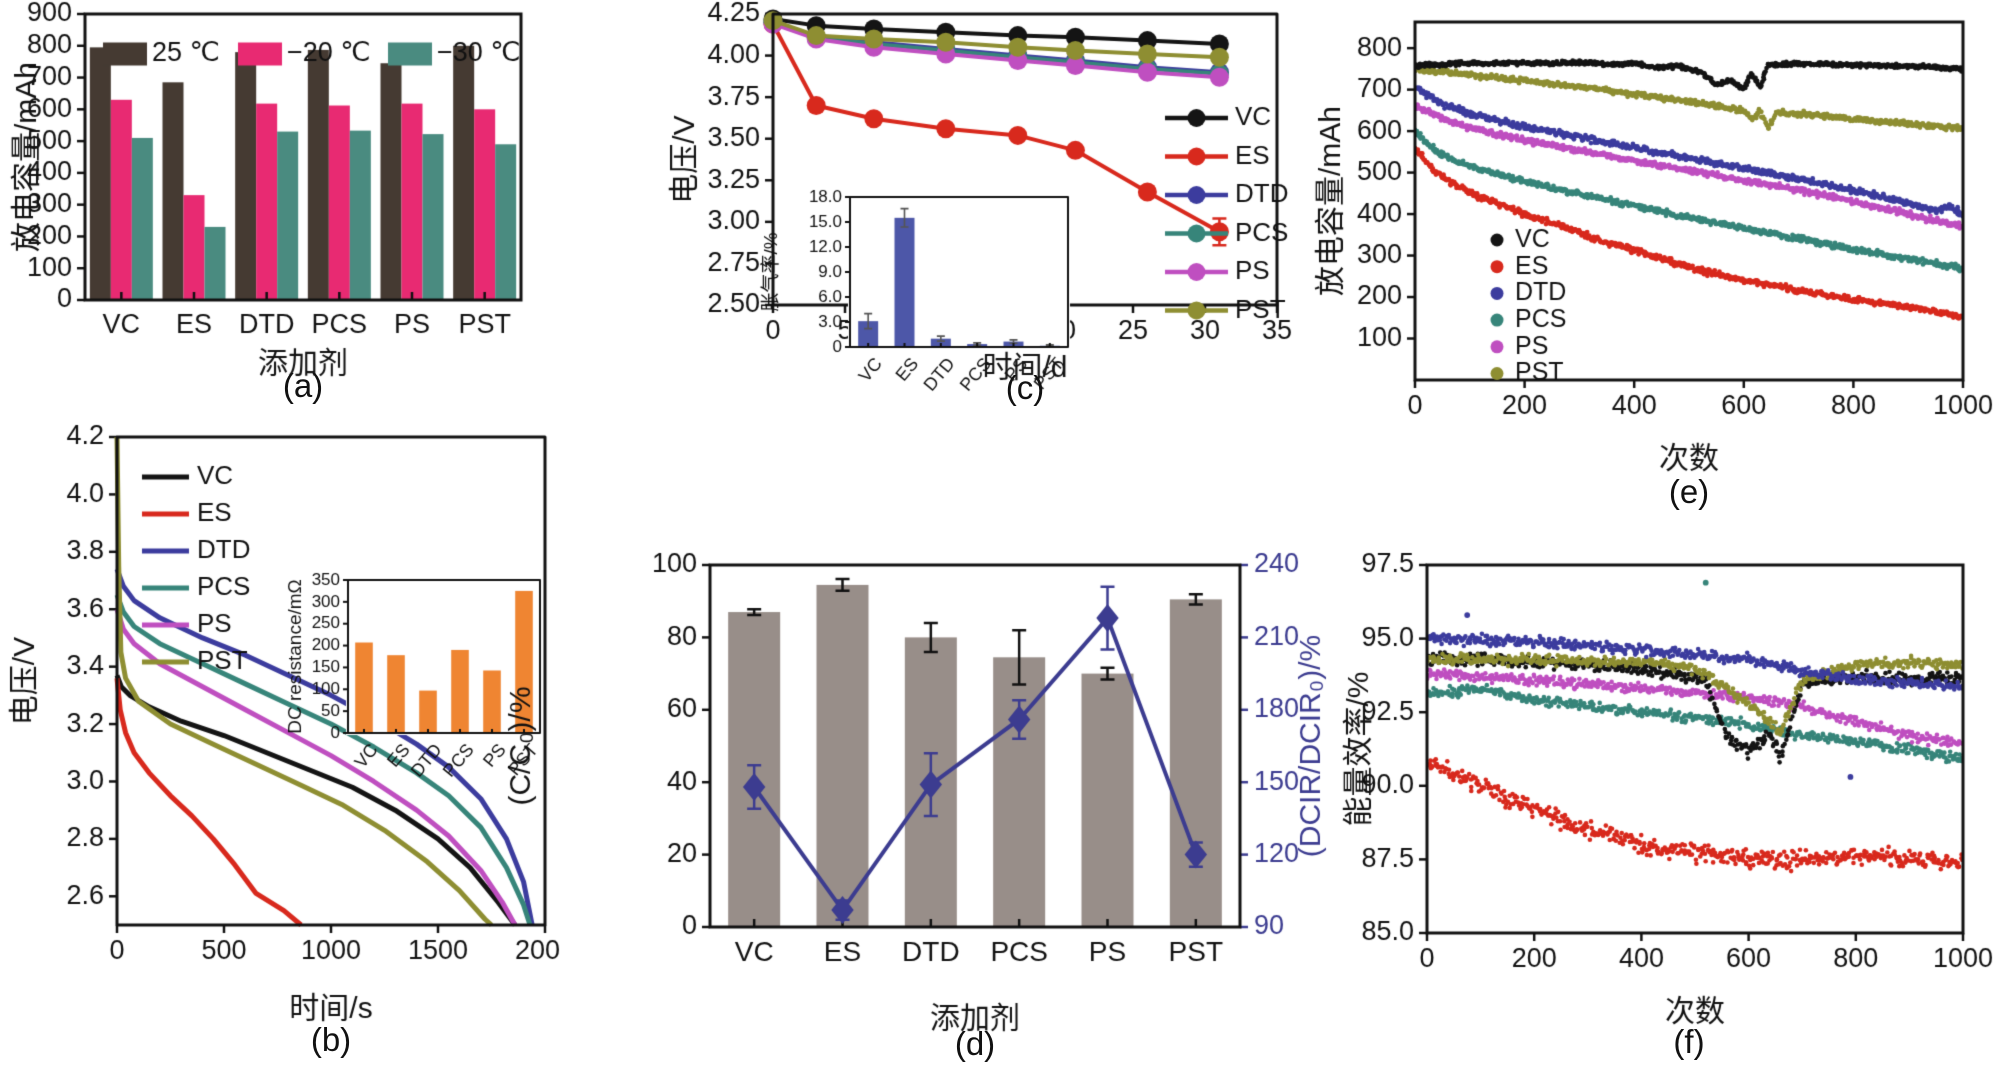 This screenshot has height=1069, width=2002. What do you see at coordinates (303, 385) in the screenshot?
I see `panel-a-caption: (a)` at bounding box center [303, 385].